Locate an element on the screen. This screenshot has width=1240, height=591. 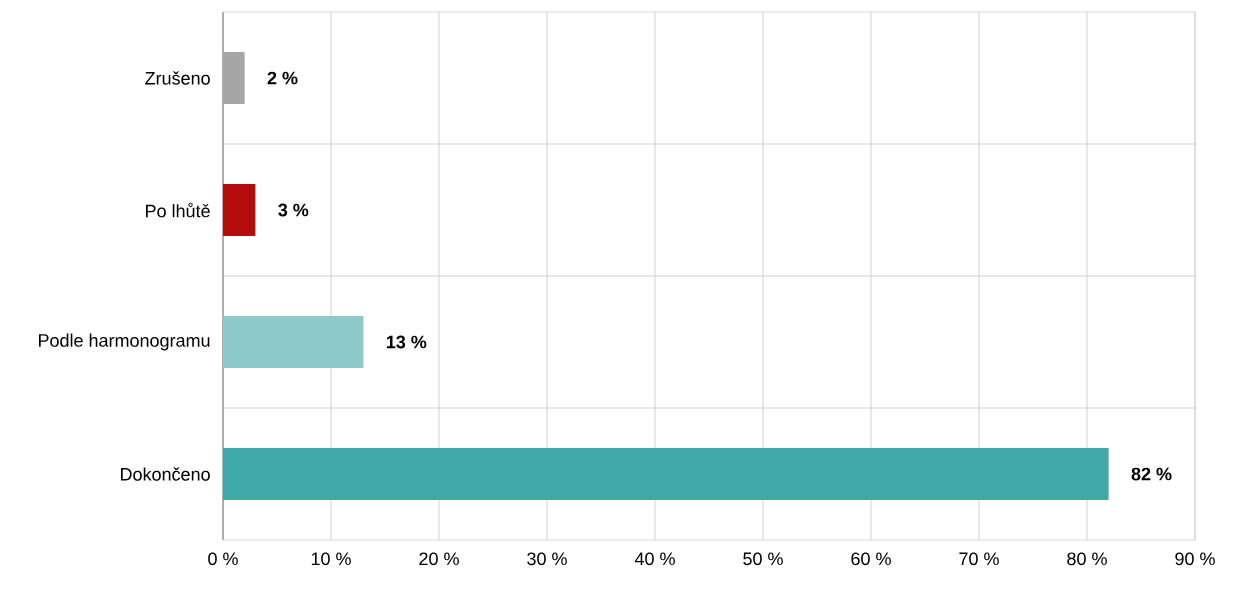
data-label: 82 % is located at coordinates (1151, 474).